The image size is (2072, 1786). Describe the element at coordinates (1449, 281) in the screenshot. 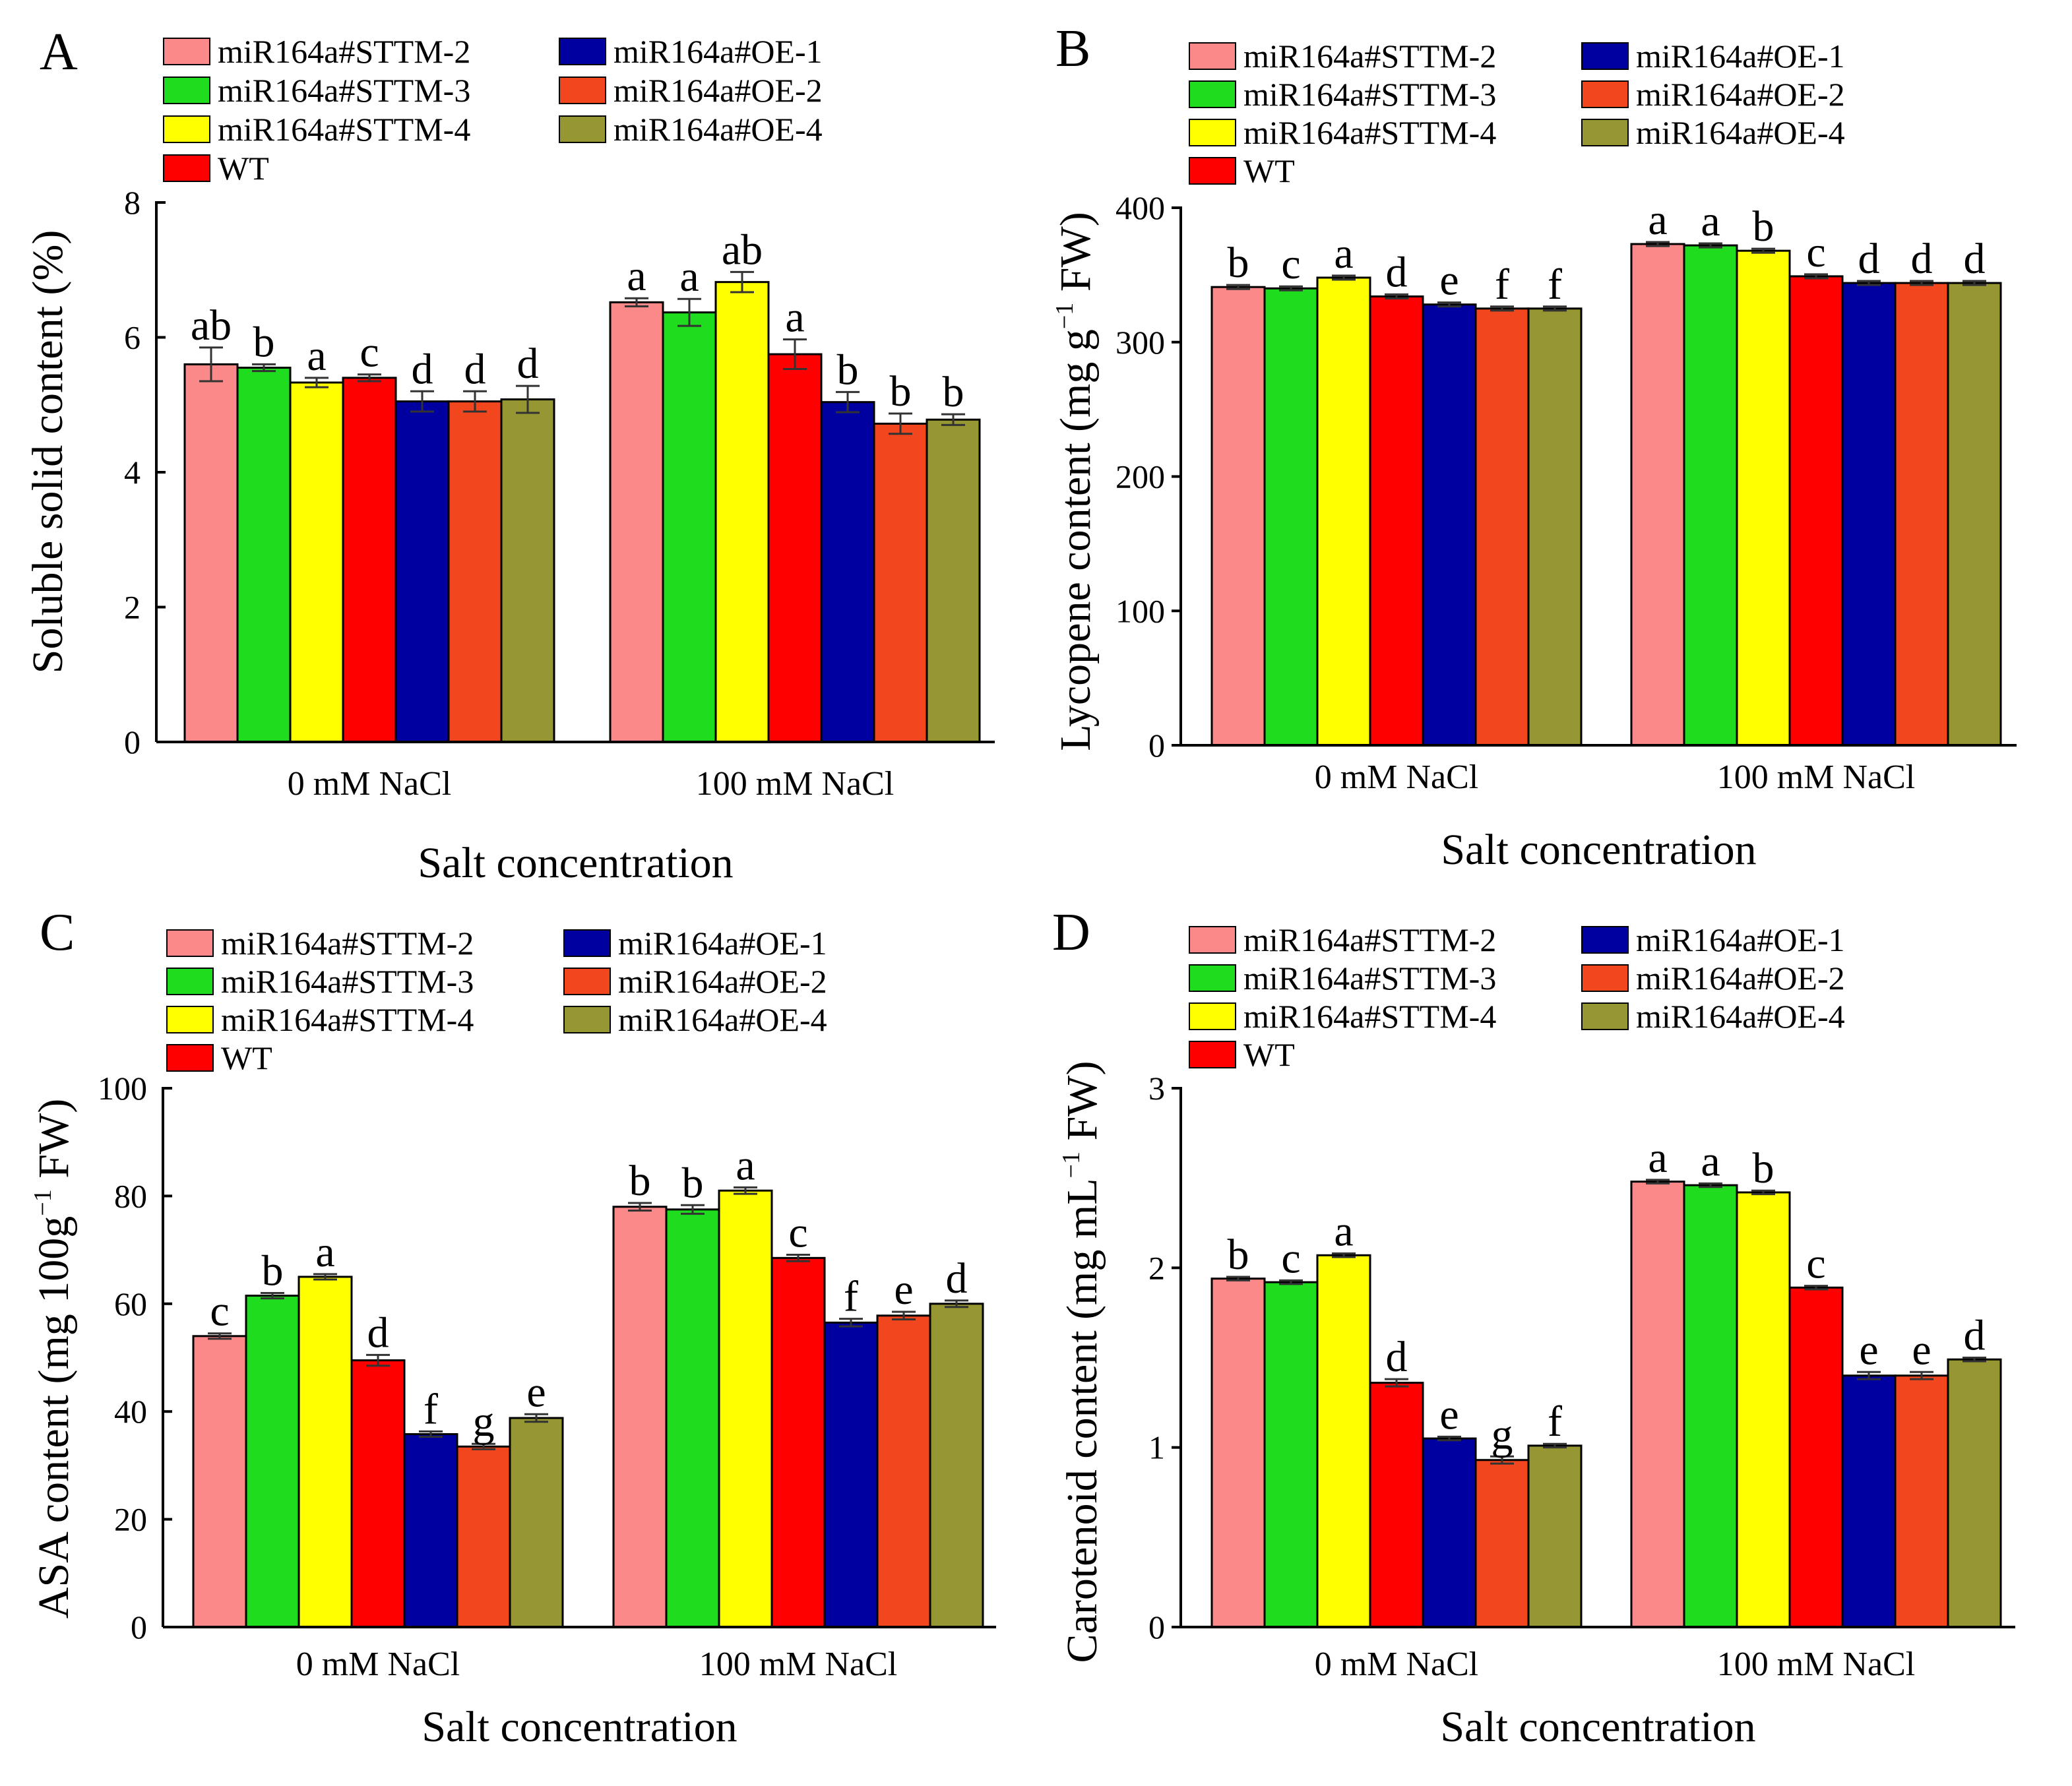

I see `significance-letter: e` at that location.